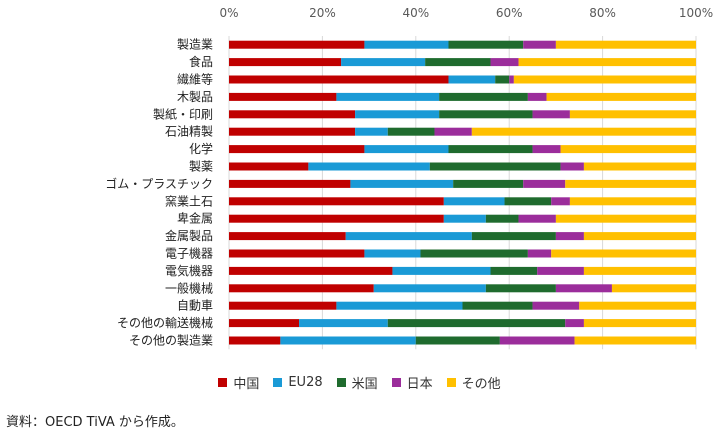 This screenshot has height=432, width=719. I want to click on x-tick-label: 80%, so click(602, 13).